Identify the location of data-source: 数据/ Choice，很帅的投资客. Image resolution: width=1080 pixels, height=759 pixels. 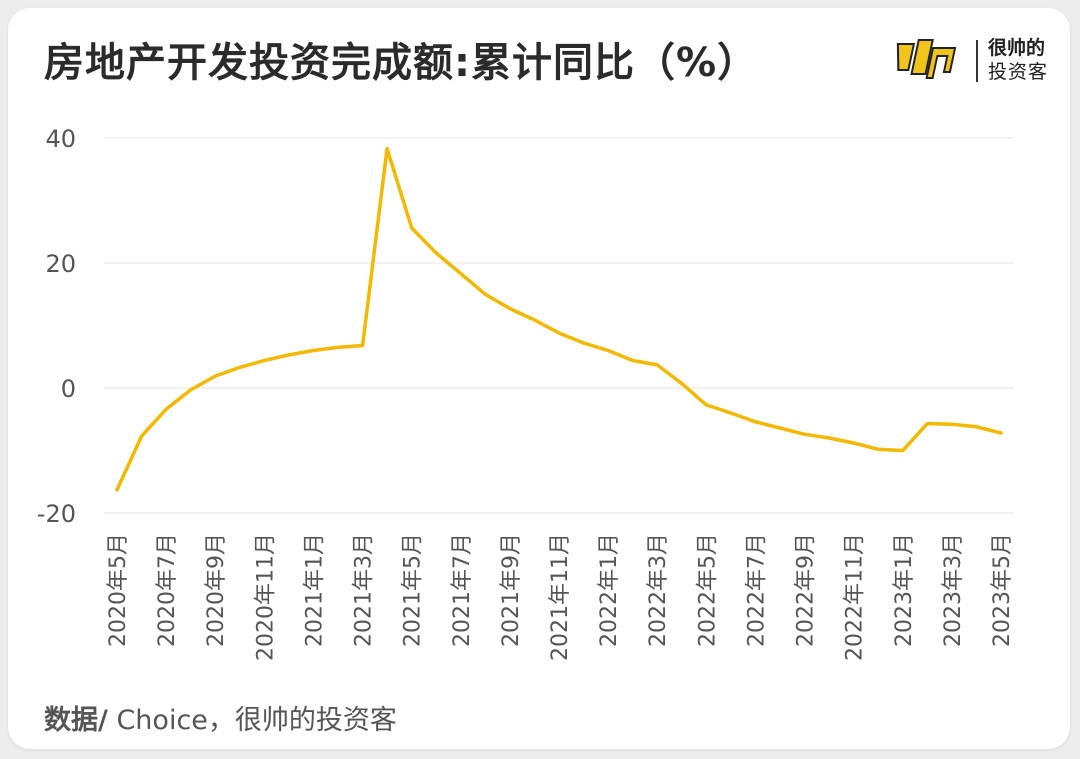
(220, 717).